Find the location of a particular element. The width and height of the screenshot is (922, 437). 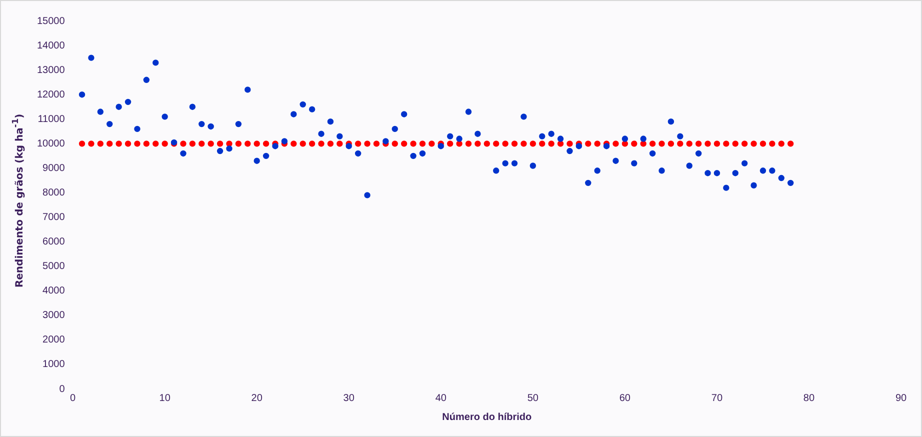

y-tick-label: 2000 is located at coordinates (54, 340).